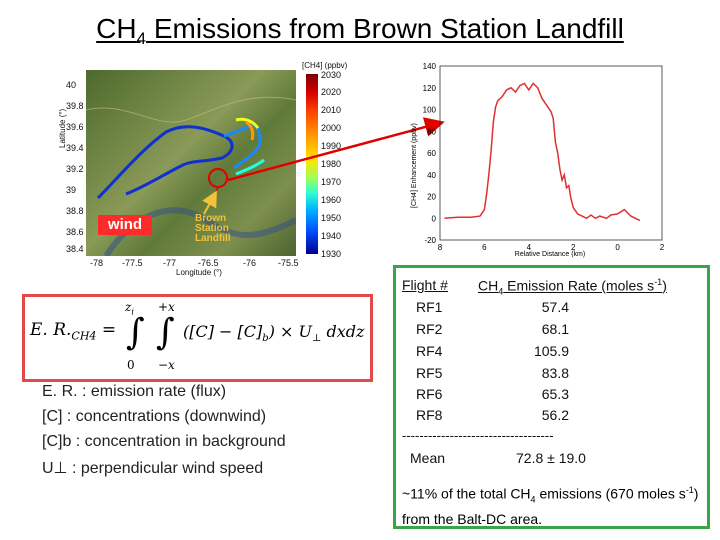 This screenshot has height=540, width=720. Describe the element at coordinates (288, 263) in the screenshot. I see `map-x-tick: -75.5` at that location.